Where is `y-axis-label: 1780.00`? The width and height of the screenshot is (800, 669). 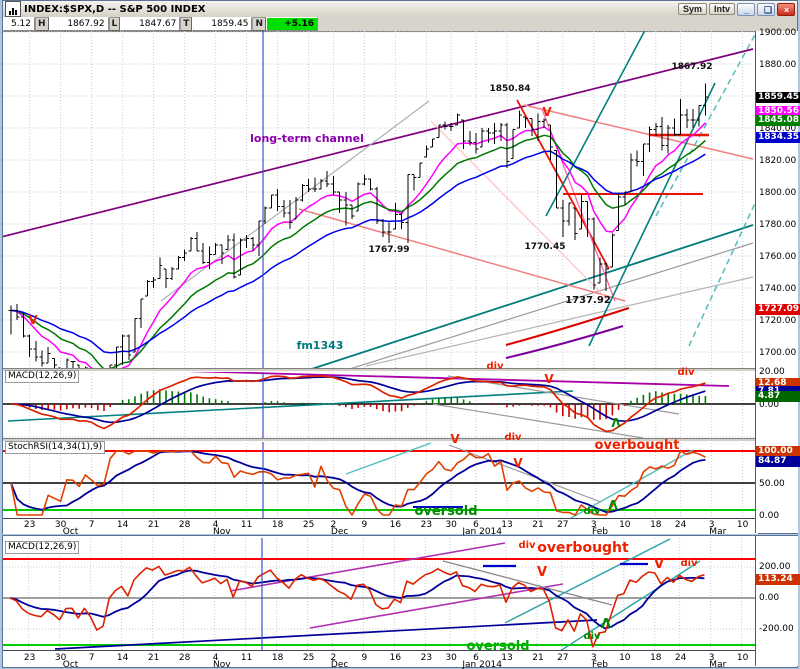
y-axis-label: 1780.00 is located at coordinates (778, 225).